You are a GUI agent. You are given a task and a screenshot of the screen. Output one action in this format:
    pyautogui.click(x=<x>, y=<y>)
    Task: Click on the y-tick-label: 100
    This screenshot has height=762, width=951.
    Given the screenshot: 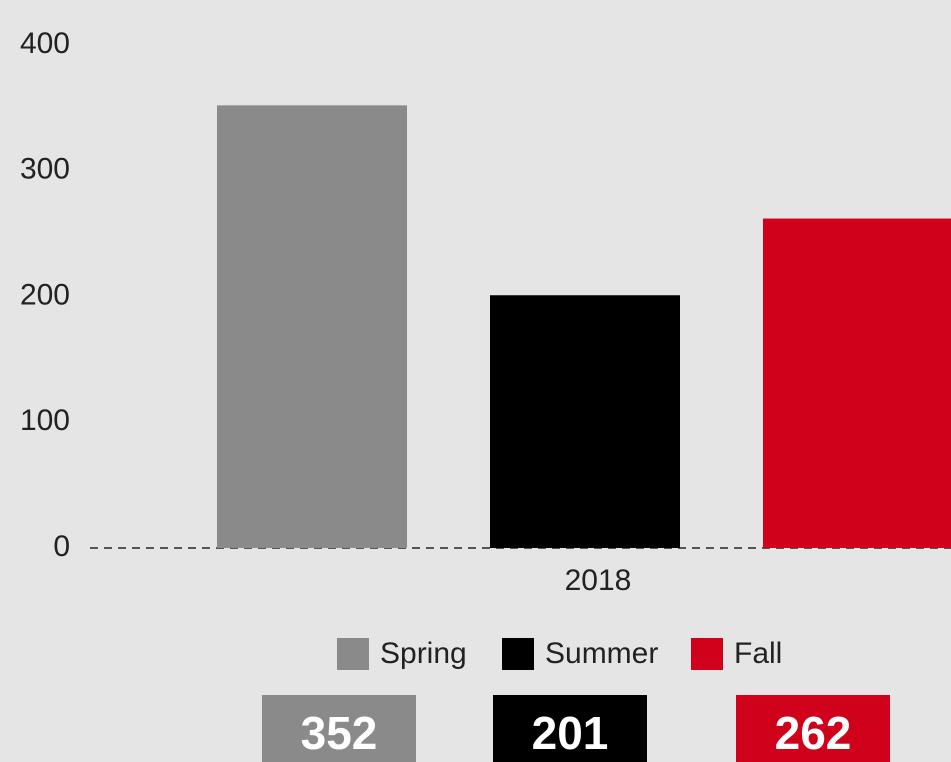 What is the action you would take?
    pyautogui.click(x=45, y=420)
    